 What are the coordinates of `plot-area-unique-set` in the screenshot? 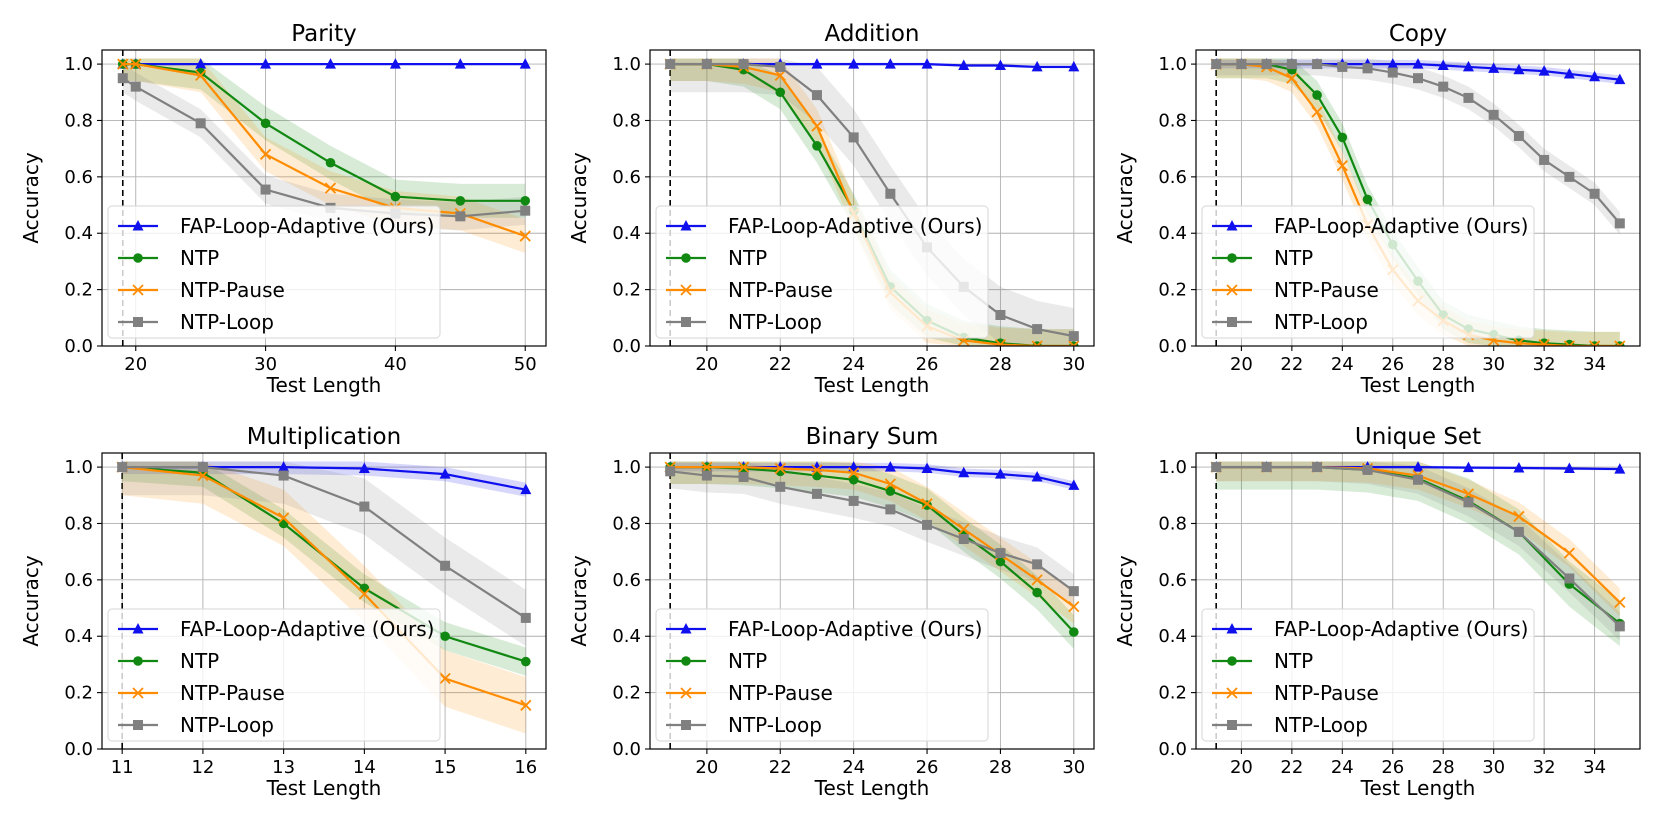 It's located at (1418, 554).